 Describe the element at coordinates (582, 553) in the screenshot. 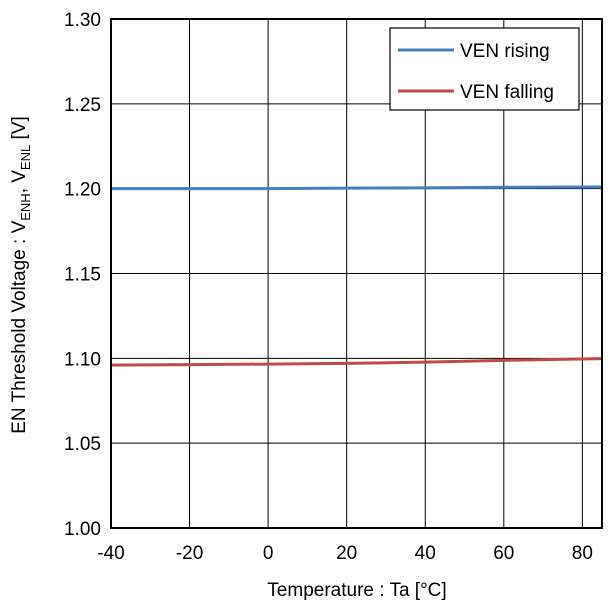

I see `x-tick-label: 80` at that location.